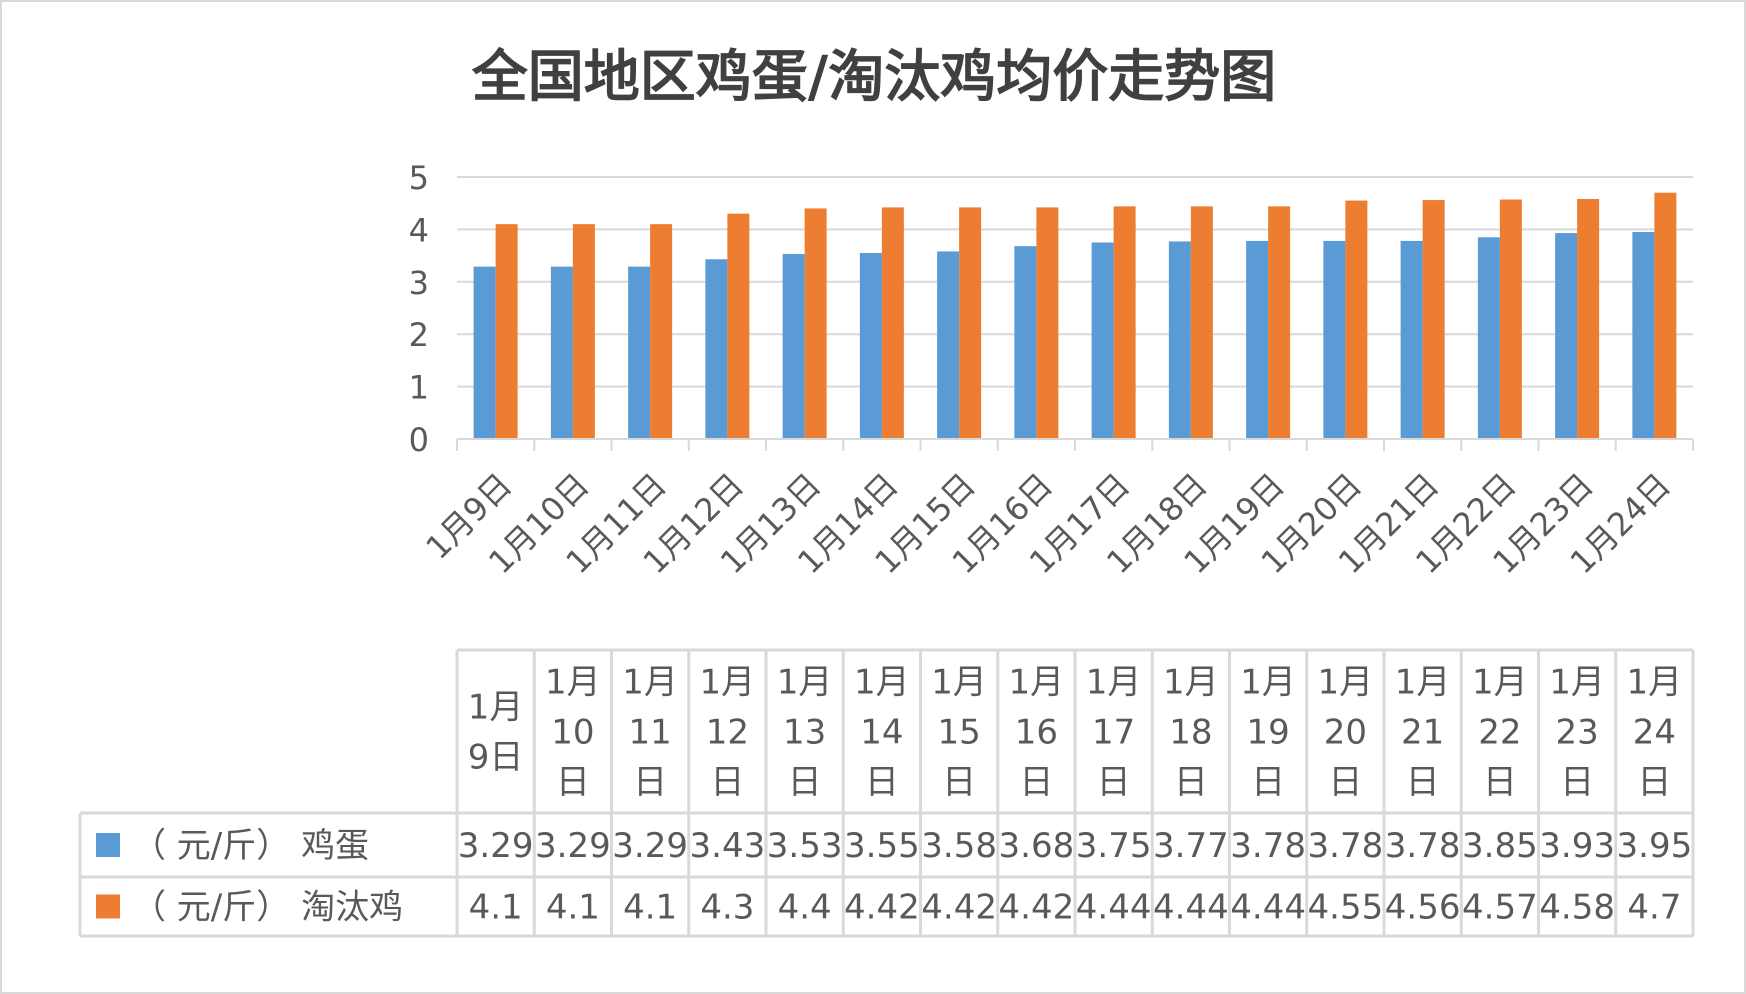 Image resolution: width=1746 pixels, height=994 pixels. Describe the element at coordinates (1114, 846) in the screenshot. I see `table-value-cell: 3.75` at that location.